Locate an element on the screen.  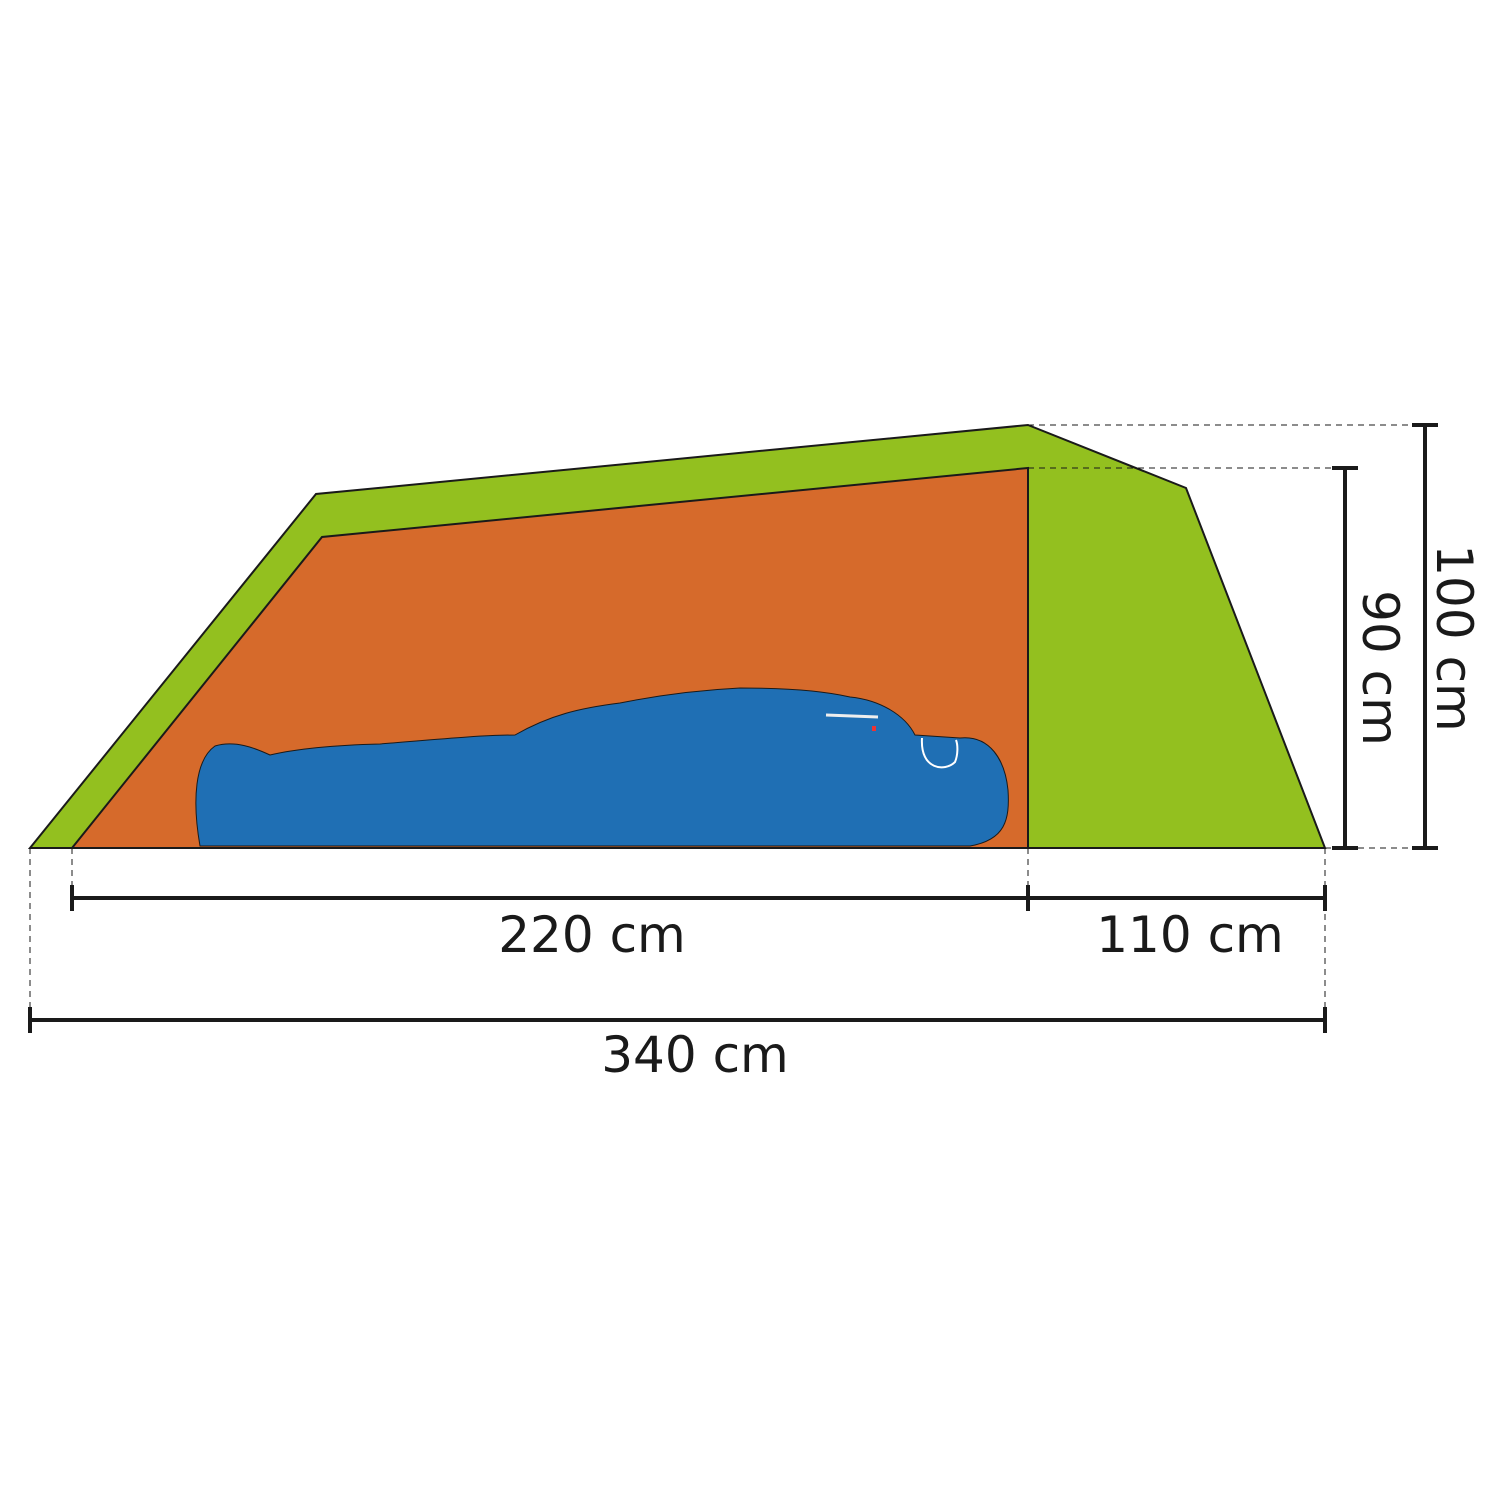
total-length-label: 340 cm is located at coordinates (695, 1055).